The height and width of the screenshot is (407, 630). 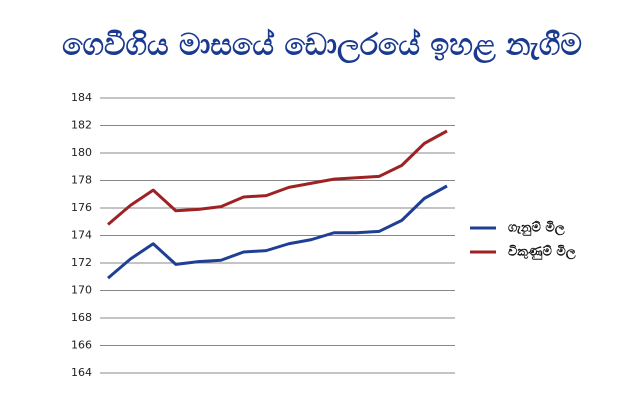 I want to click on y-tick-label: 182, so click(x=81, y=125).